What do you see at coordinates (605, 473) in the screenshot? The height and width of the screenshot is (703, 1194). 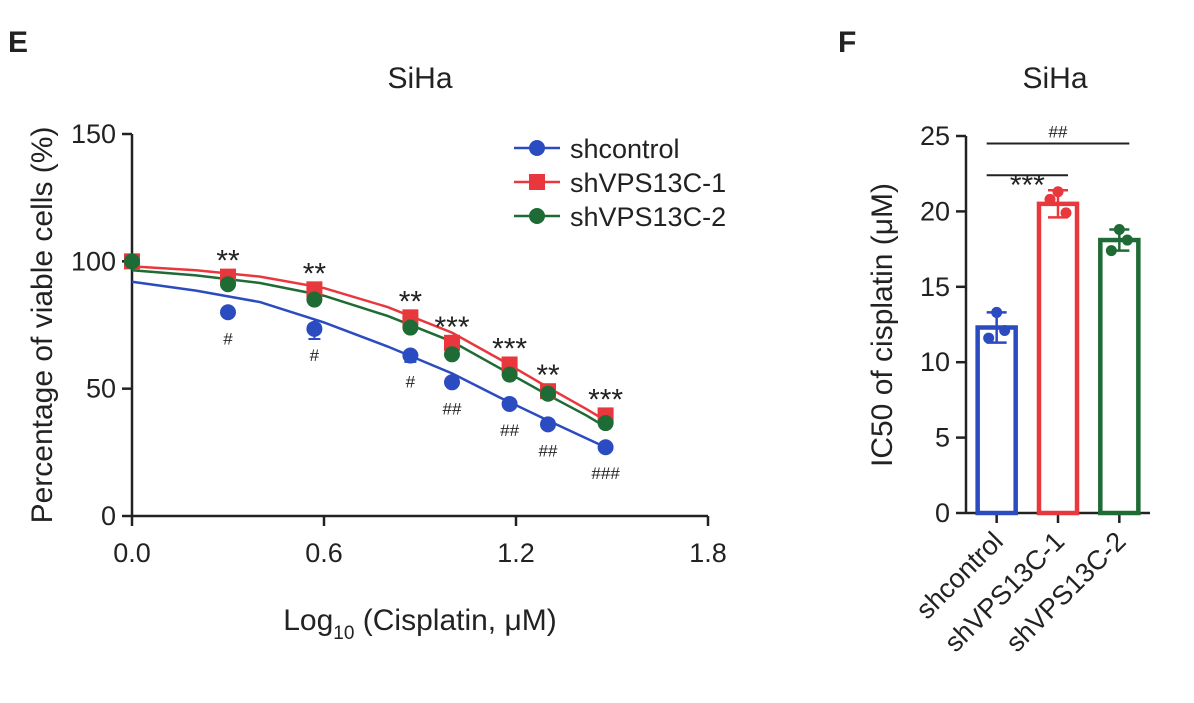 I see `significance-hashes: ###` at bounding box center [605, 473].